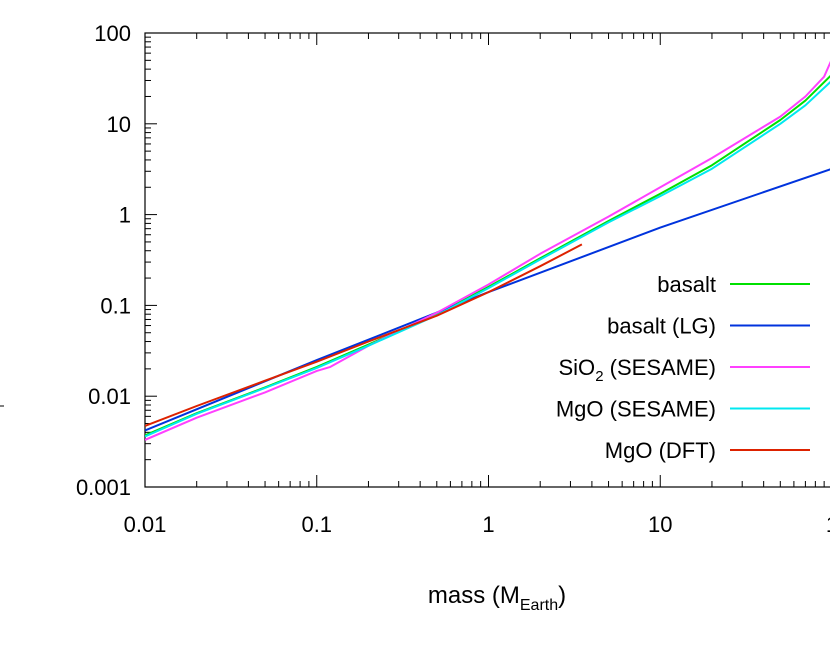  Describe the element at coordinates (316, 524) in the screenshot. I see `x-tick-label: 0.1` at that location.